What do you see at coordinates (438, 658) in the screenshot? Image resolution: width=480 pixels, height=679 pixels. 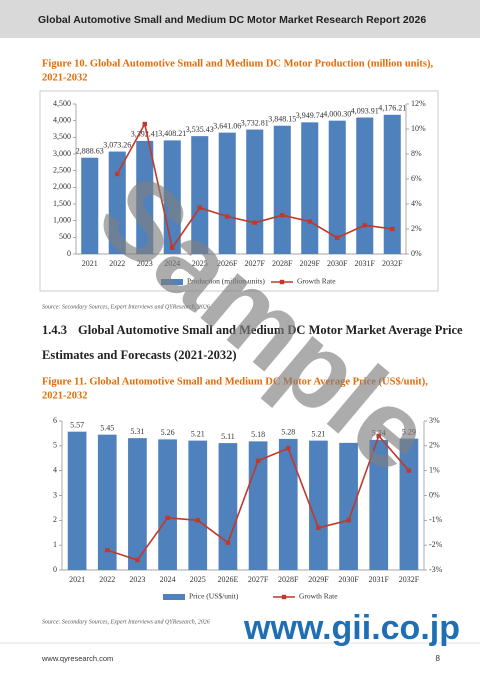 I see `page-number: 8` at bounding box center [438, 658].